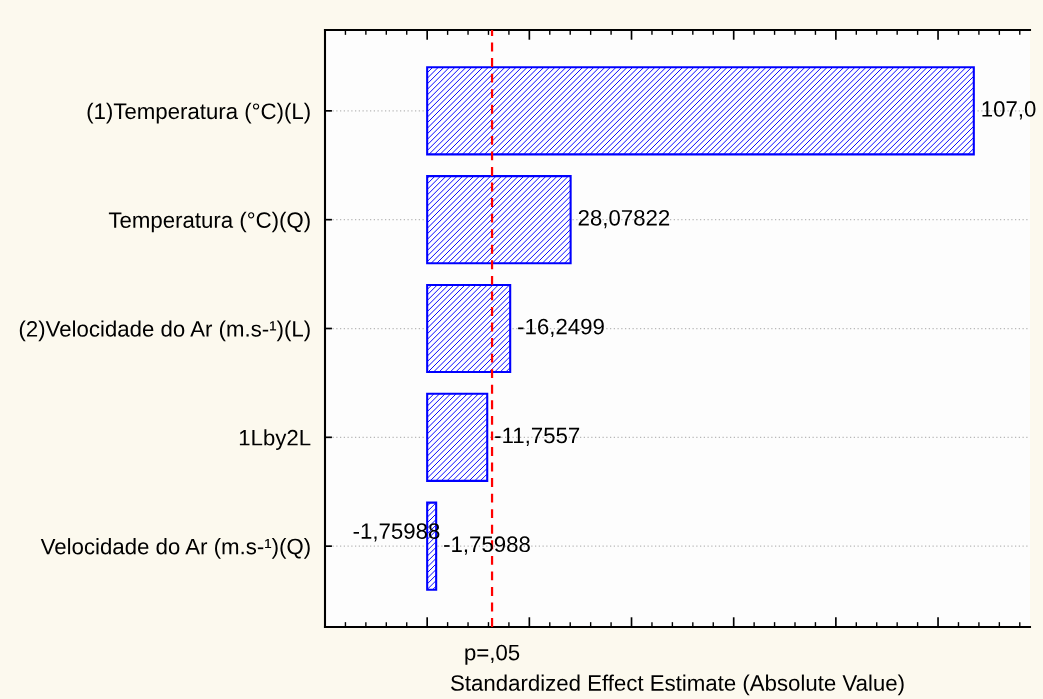 The height and width of the screenshot is (699, 1043). Describe the element at coordinates (175, 548) in the screenshot. I see `y-tick-label: Velocidade do Ar (m.s-¹)(Q)` at that location.